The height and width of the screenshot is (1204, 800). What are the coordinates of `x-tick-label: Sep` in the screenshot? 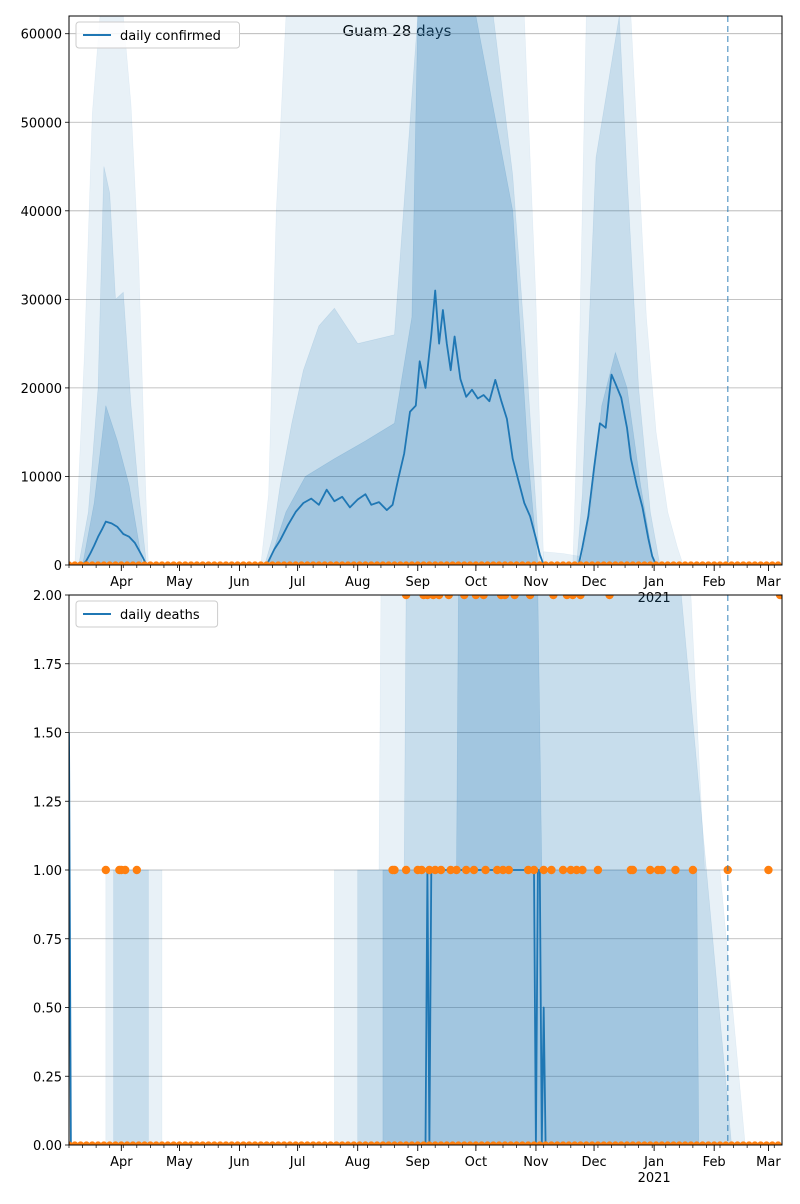 It's located at (417, 1162).